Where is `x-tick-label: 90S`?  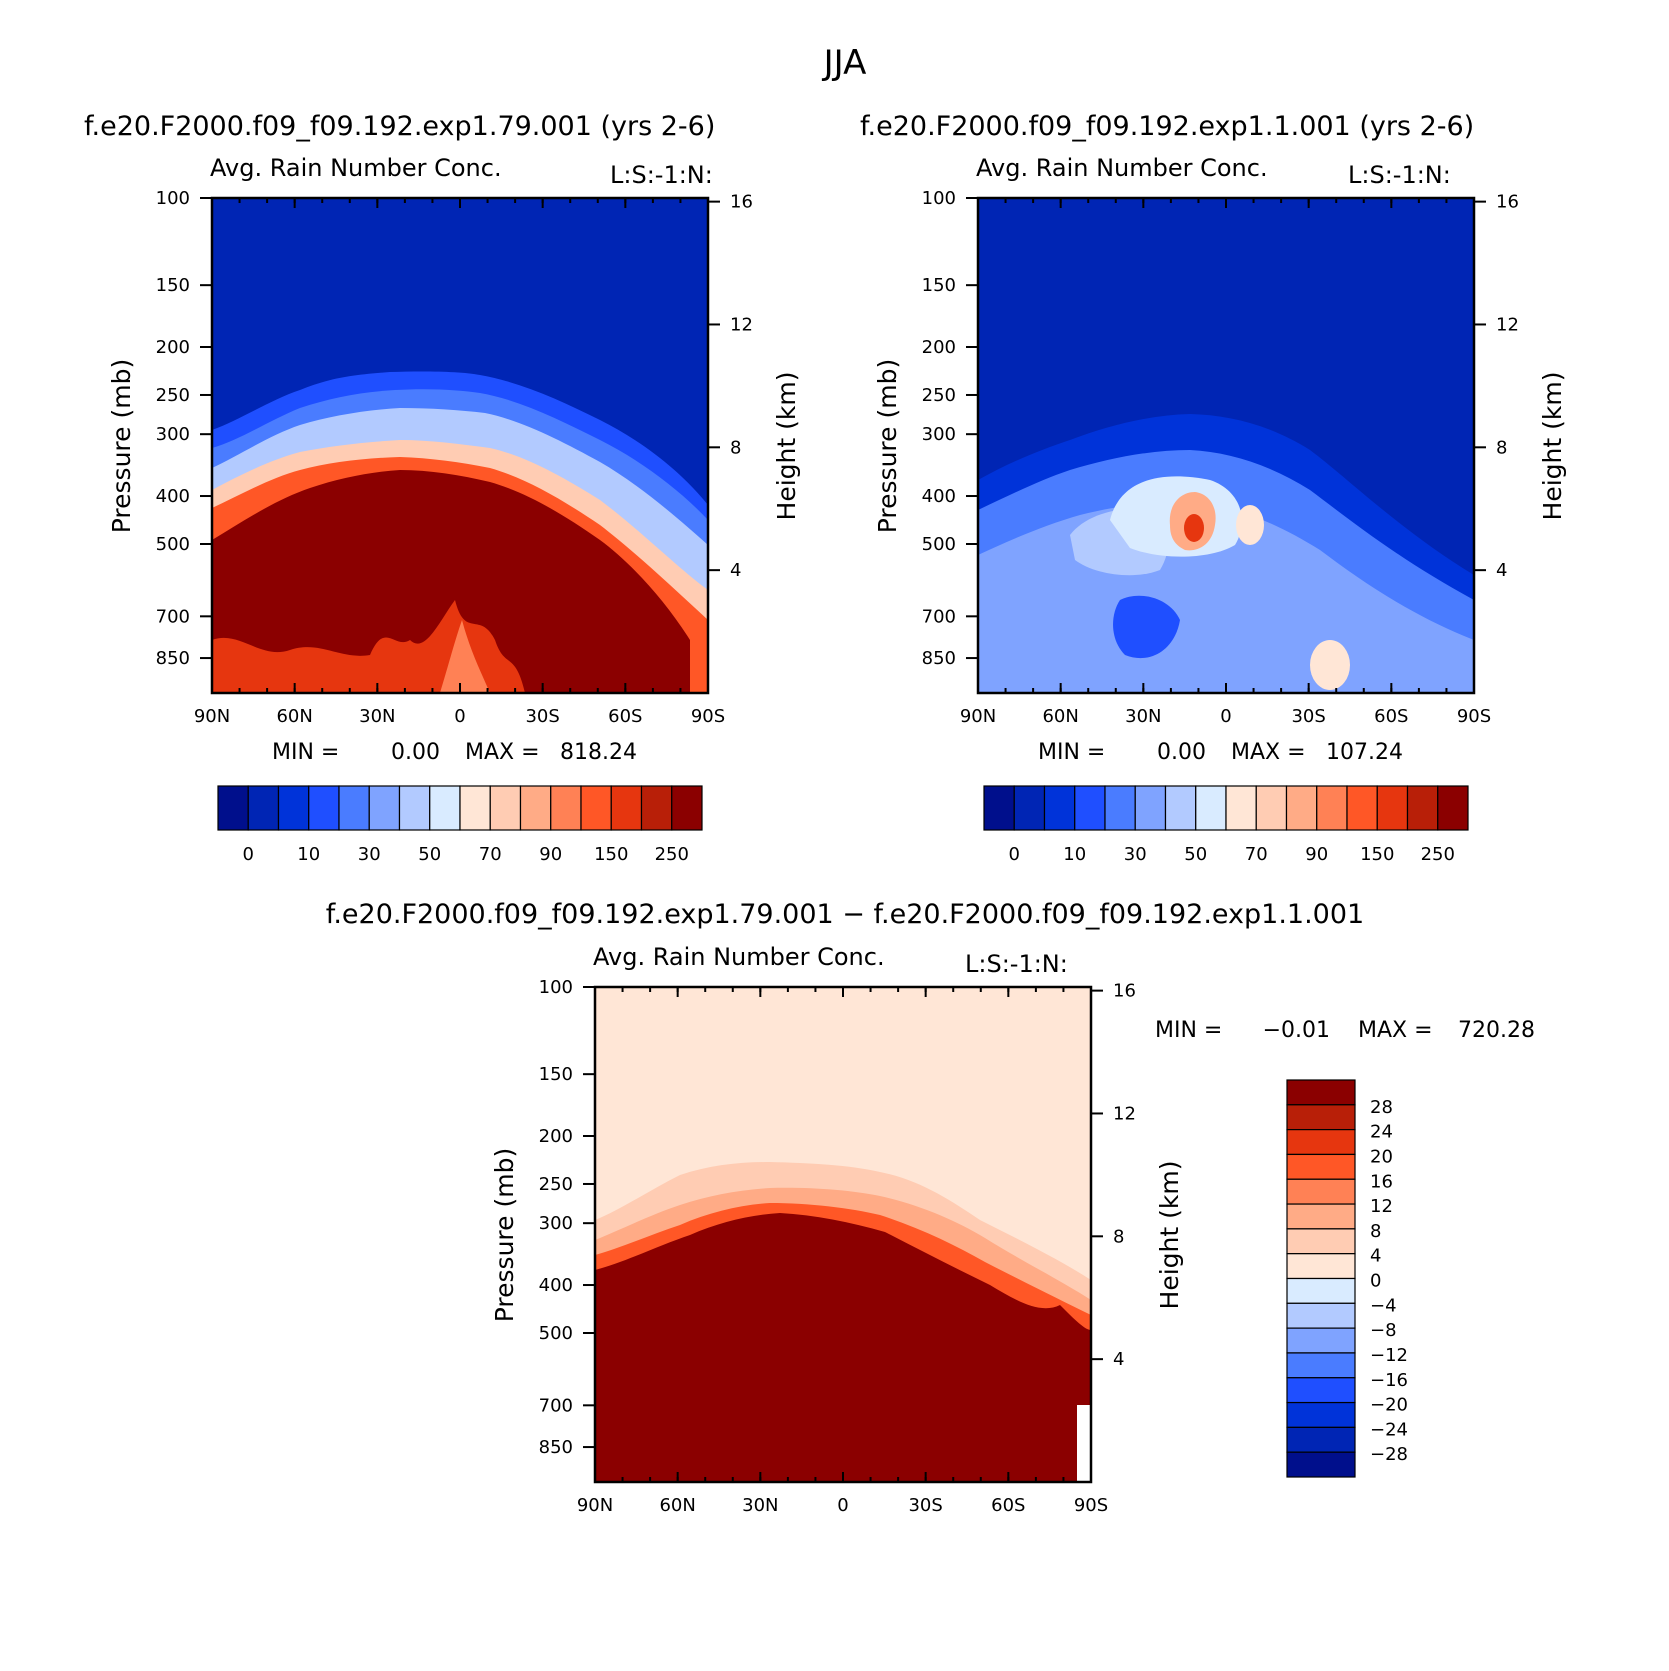
x-tick-label: 90S is located at coordinates (708, 716).